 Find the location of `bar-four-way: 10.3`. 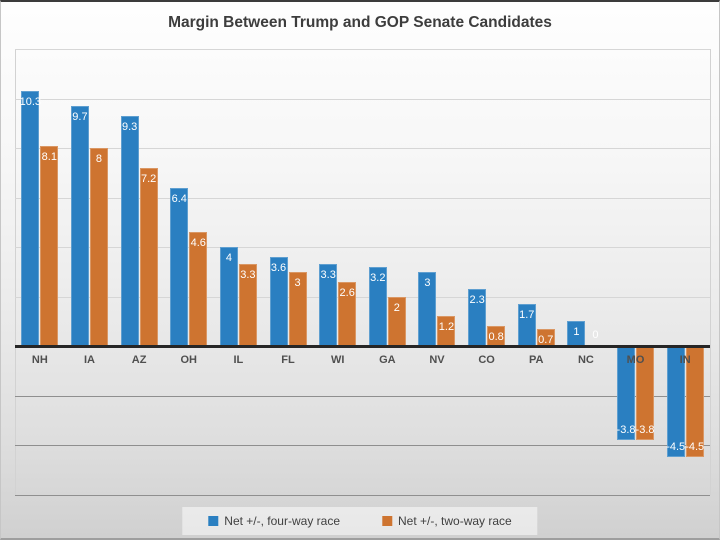

bar-four-way: 10.3 is located at coordinates (30, 218).